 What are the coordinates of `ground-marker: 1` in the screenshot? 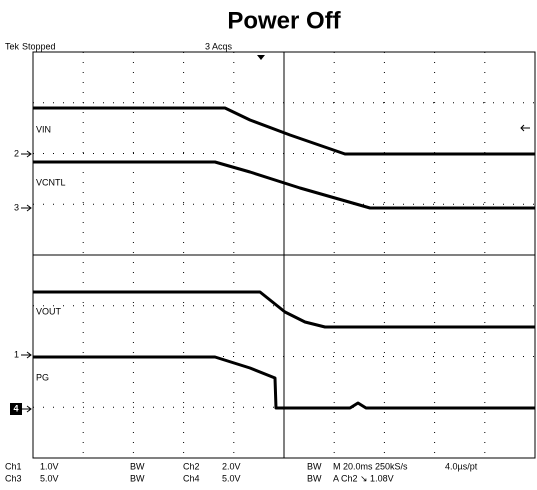 It's located at (16, 354).